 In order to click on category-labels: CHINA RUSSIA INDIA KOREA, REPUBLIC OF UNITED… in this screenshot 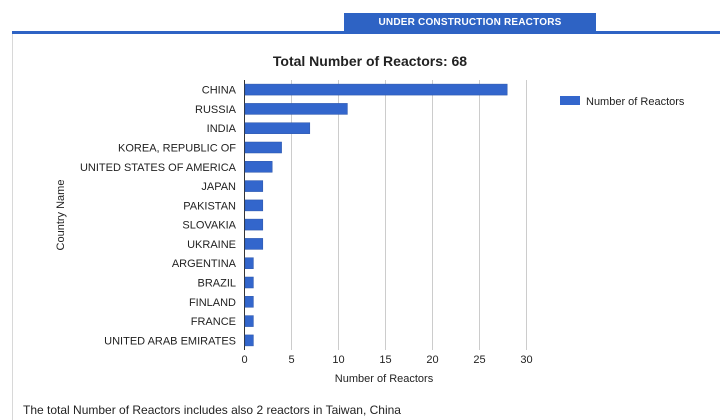, I will do `click(158, 216)`.